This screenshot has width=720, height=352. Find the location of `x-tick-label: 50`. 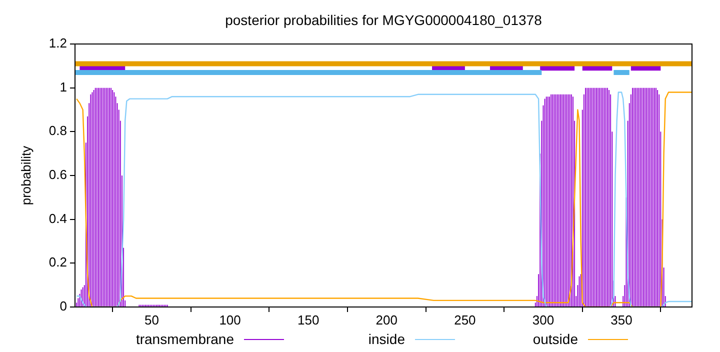

x-tick-label: 50 is located at coordinates (151, 320).